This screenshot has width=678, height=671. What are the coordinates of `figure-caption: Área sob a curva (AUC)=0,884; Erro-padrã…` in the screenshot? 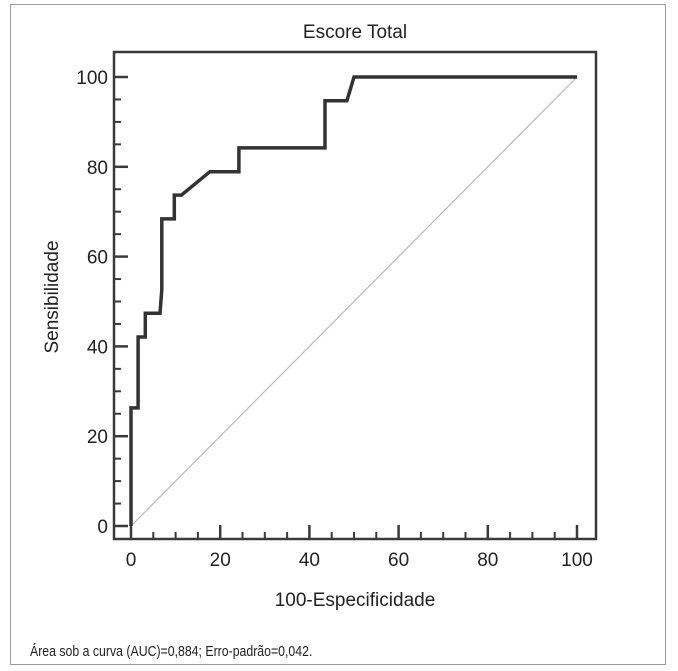 It's located at (171, 651).